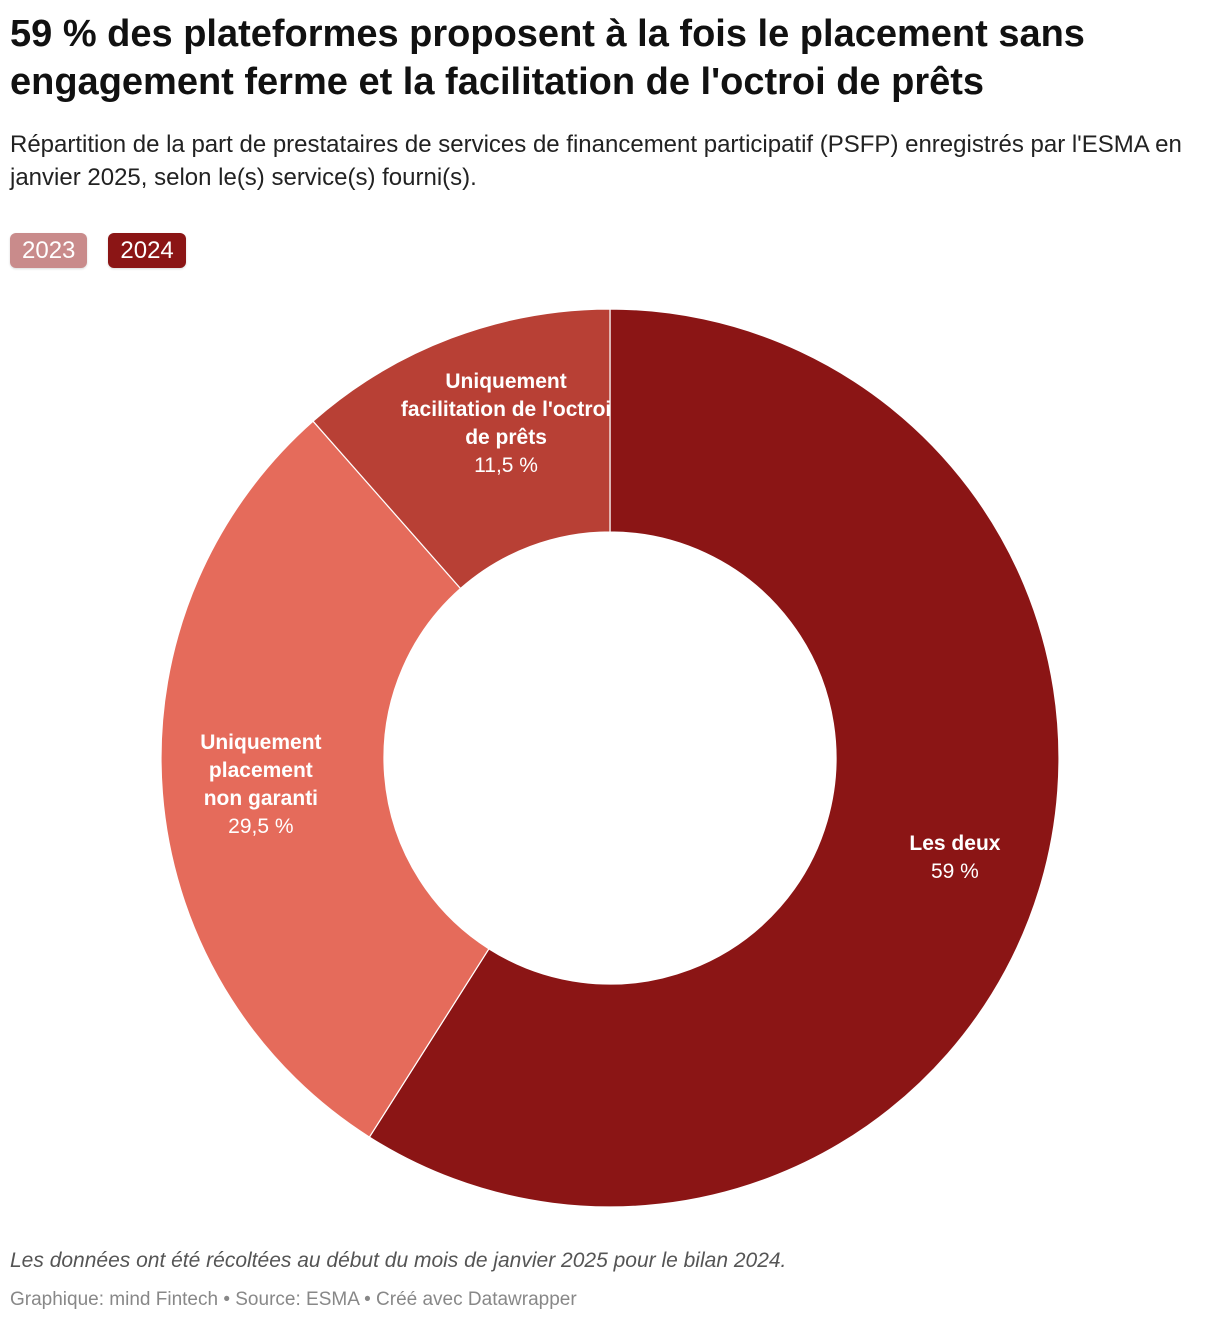 This screenshot has height=1322, width=1220. Describe the element at coordinates (261, 827) in the screenshot. I see `slice-value: 29,5 %` at that location.